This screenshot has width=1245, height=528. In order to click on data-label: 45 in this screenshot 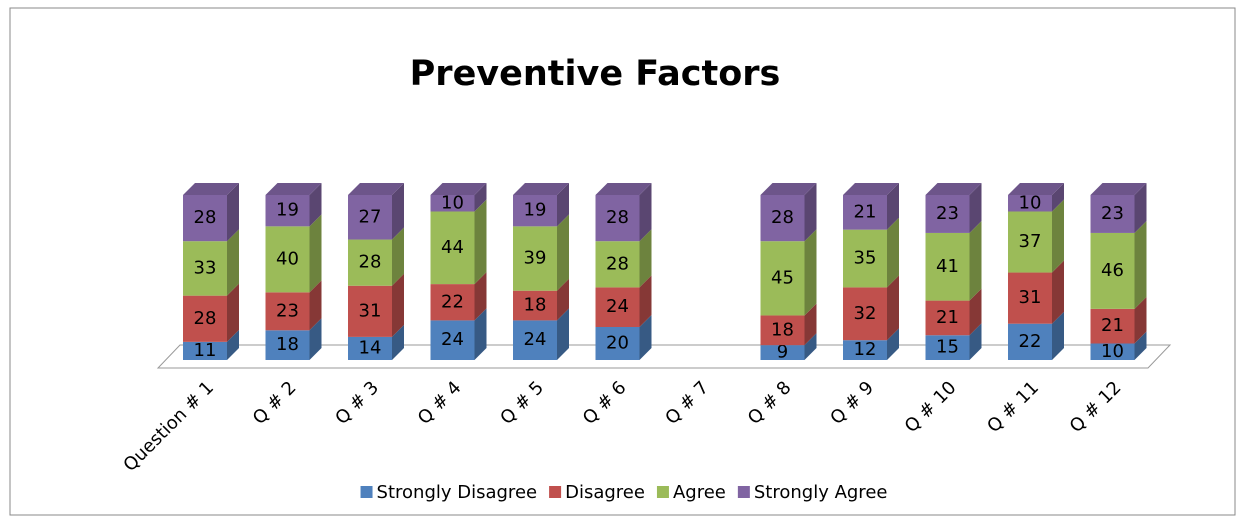, I will do `click(782, 277)`.